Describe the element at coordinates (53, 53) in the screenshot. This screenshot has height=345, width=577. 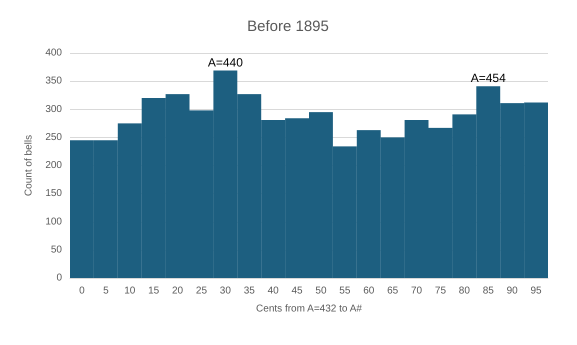
I see `y-tick-label: 400` at that location.